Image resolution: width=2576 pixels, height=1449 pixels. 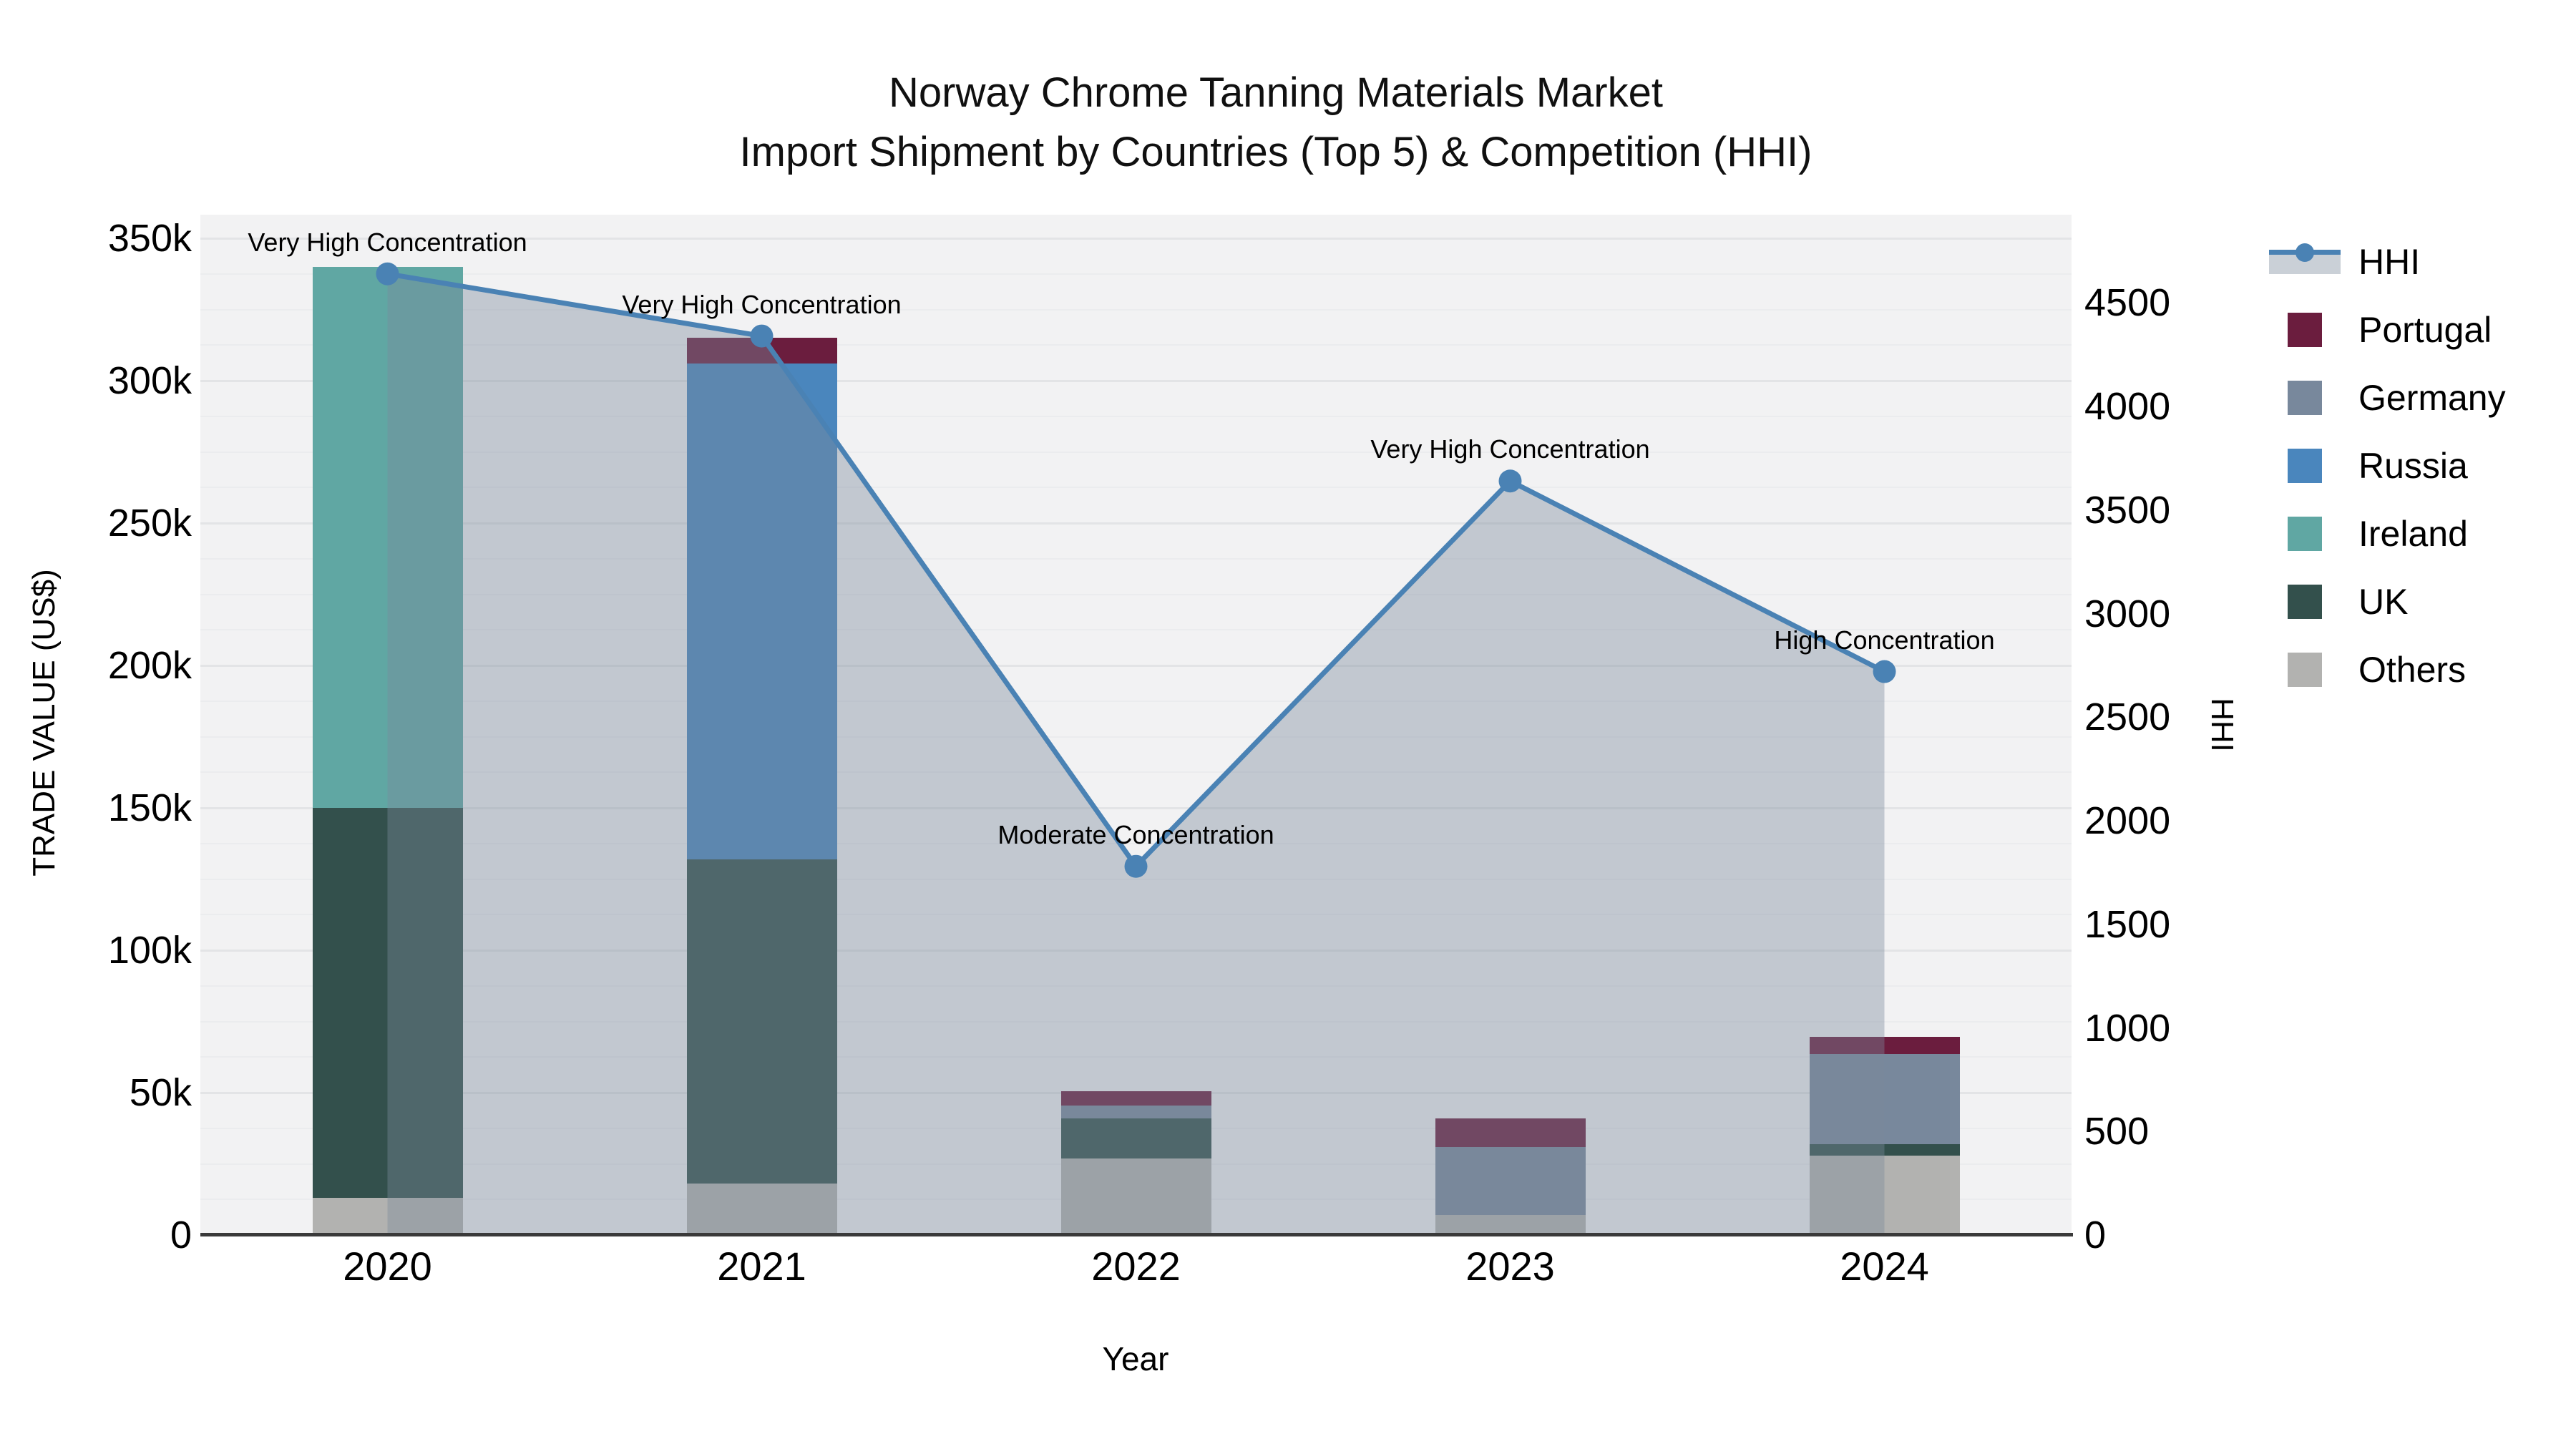 I want to click on right-tick-1000: 1000, so click(x=2127, y=1028).